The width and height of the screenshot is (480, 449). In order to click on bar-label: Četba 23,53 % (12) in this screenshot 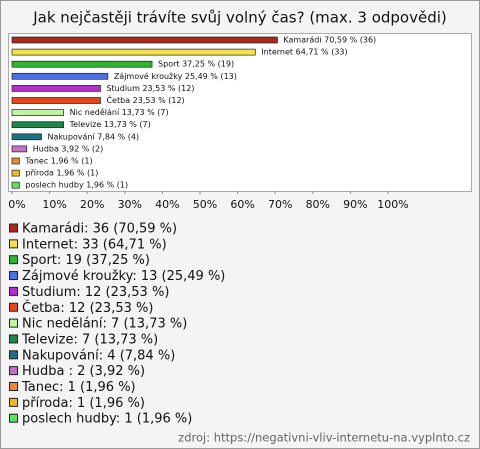, I will do `click(145, 99)`.